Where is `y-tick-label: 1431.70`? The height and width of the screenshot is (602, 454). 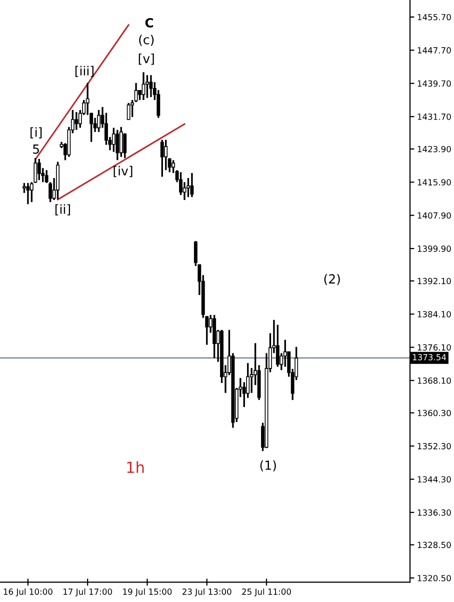
y-tick-label: 1431.70 is located at coordinates (434, 117).